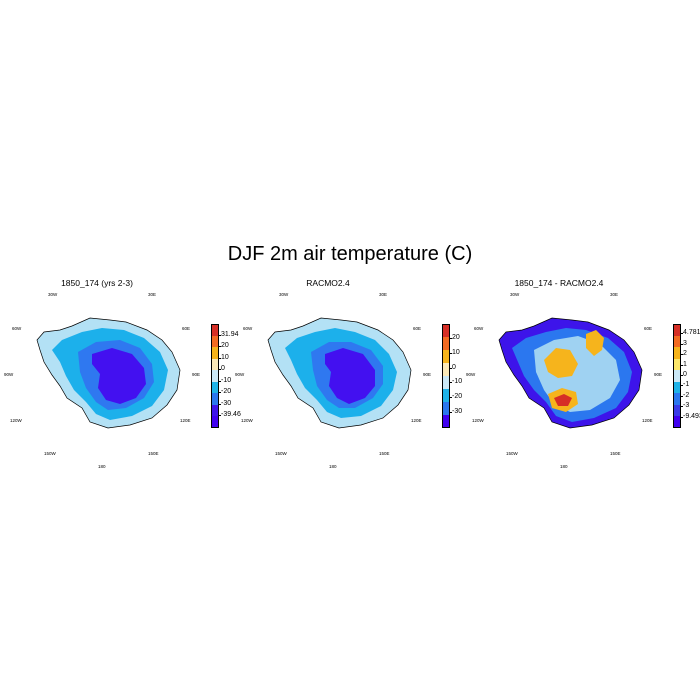 This screenshot has height=700, width=700. I want to click on panel-title: 1850_174 - RACMO2.4, so click(559, 283).